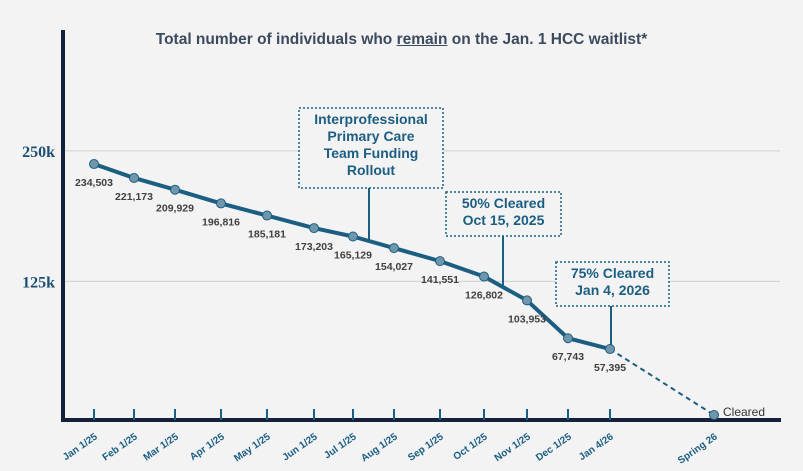  Describe the element at coordinates (471, 447) in the screenshot. I see `x-tick-label: Oct 1/25` at that location.